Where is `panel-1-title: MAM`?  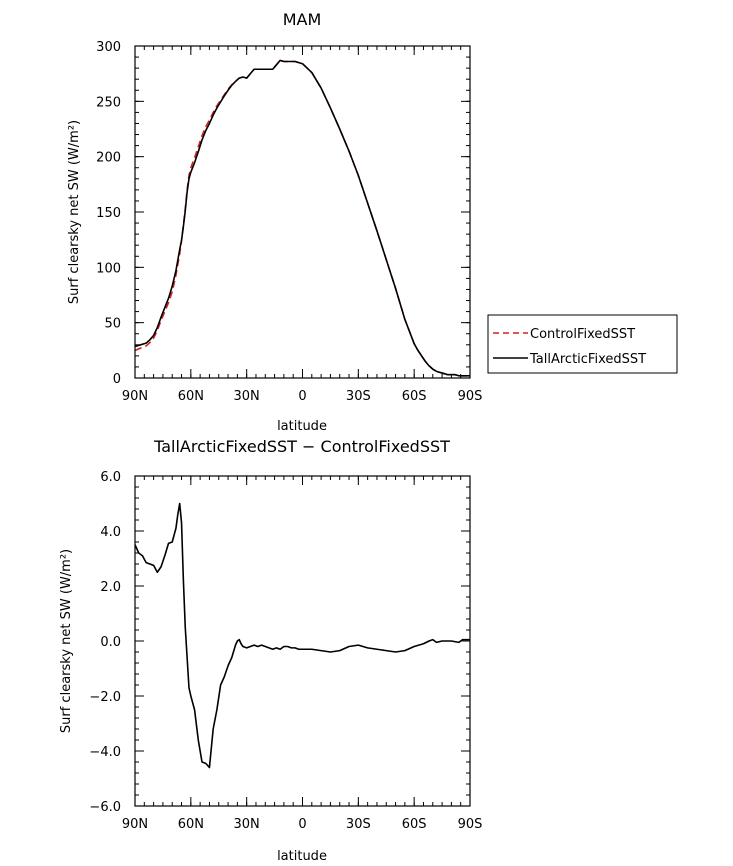
panel-1-title: MAM is located at coordinates (302, 19).